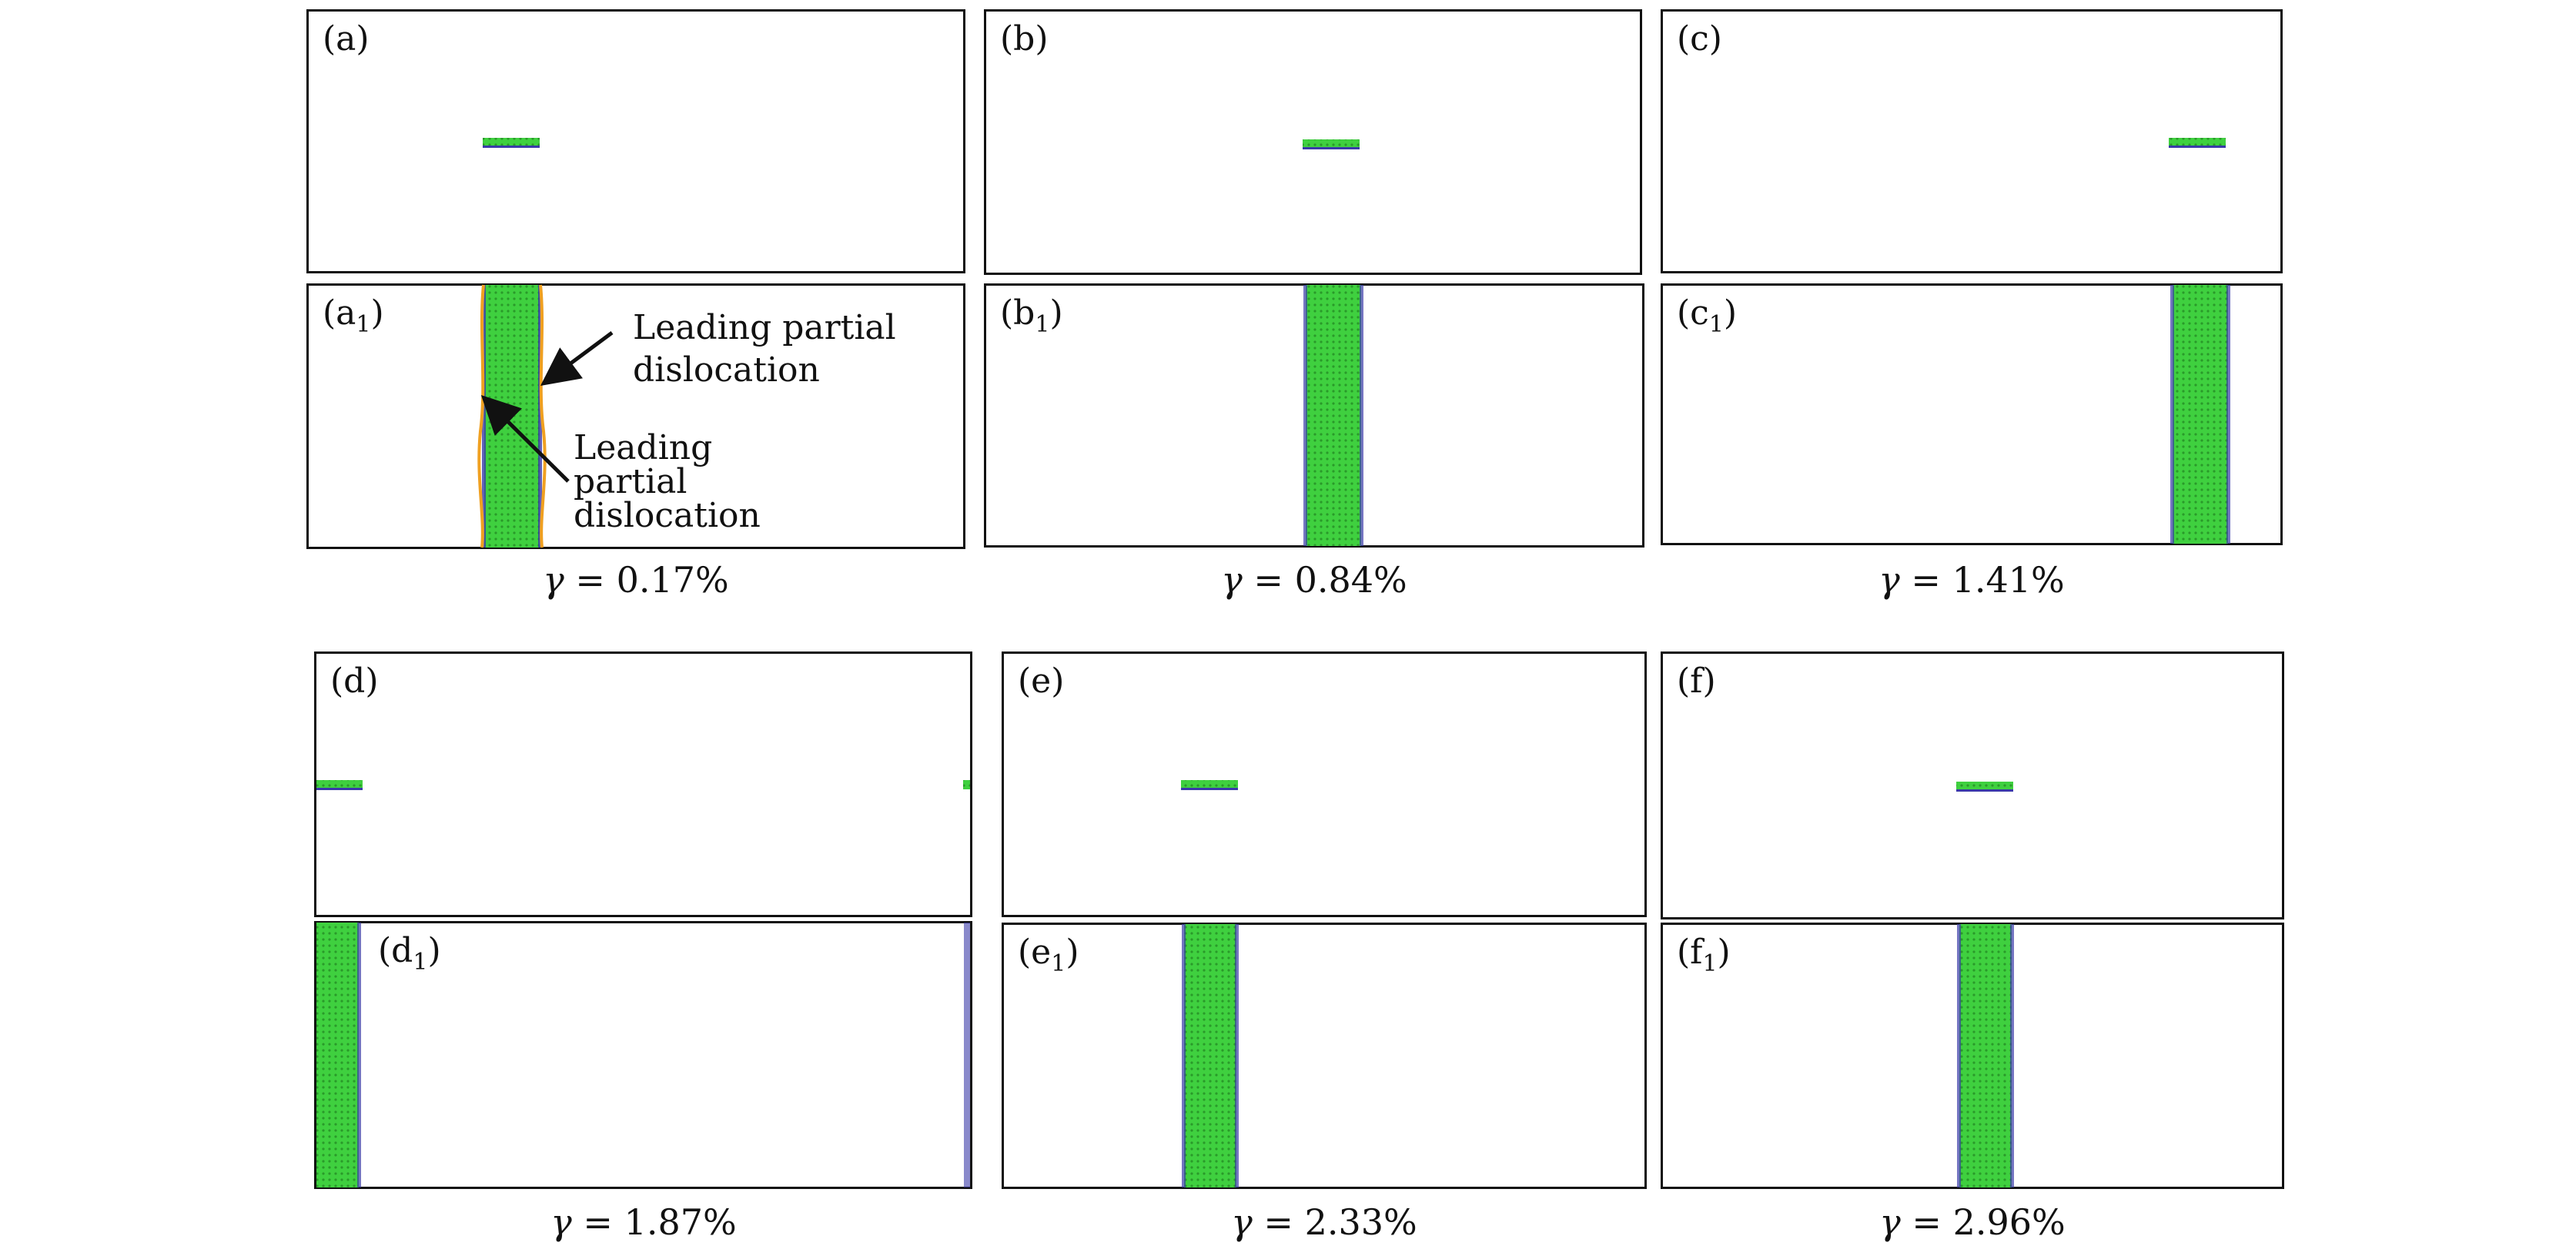  What do you see at coordinates (1985, 1055) in the screenshot?
I see `fault-band-f1` at bounding box center [1985, 1055].